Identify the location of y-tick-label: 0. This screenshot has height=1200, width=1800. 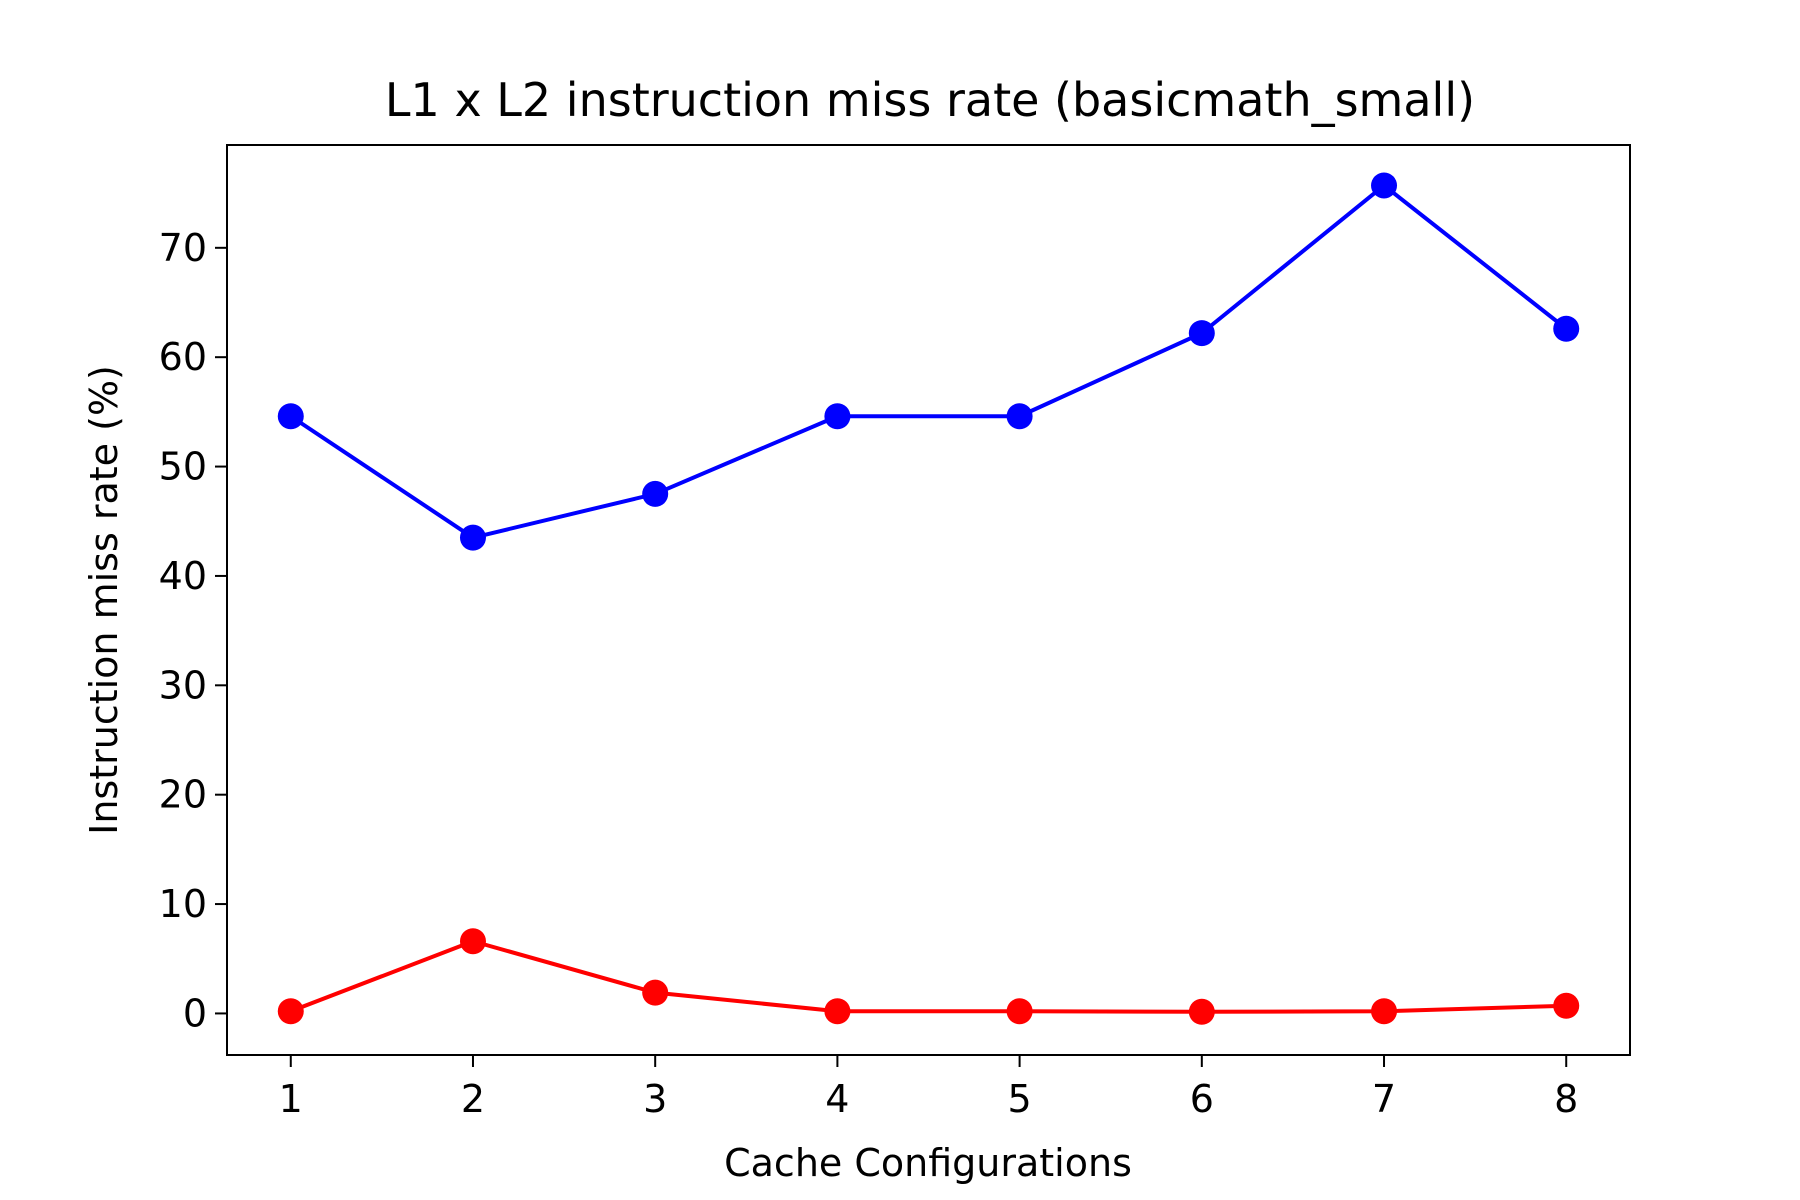
(195, 1013).